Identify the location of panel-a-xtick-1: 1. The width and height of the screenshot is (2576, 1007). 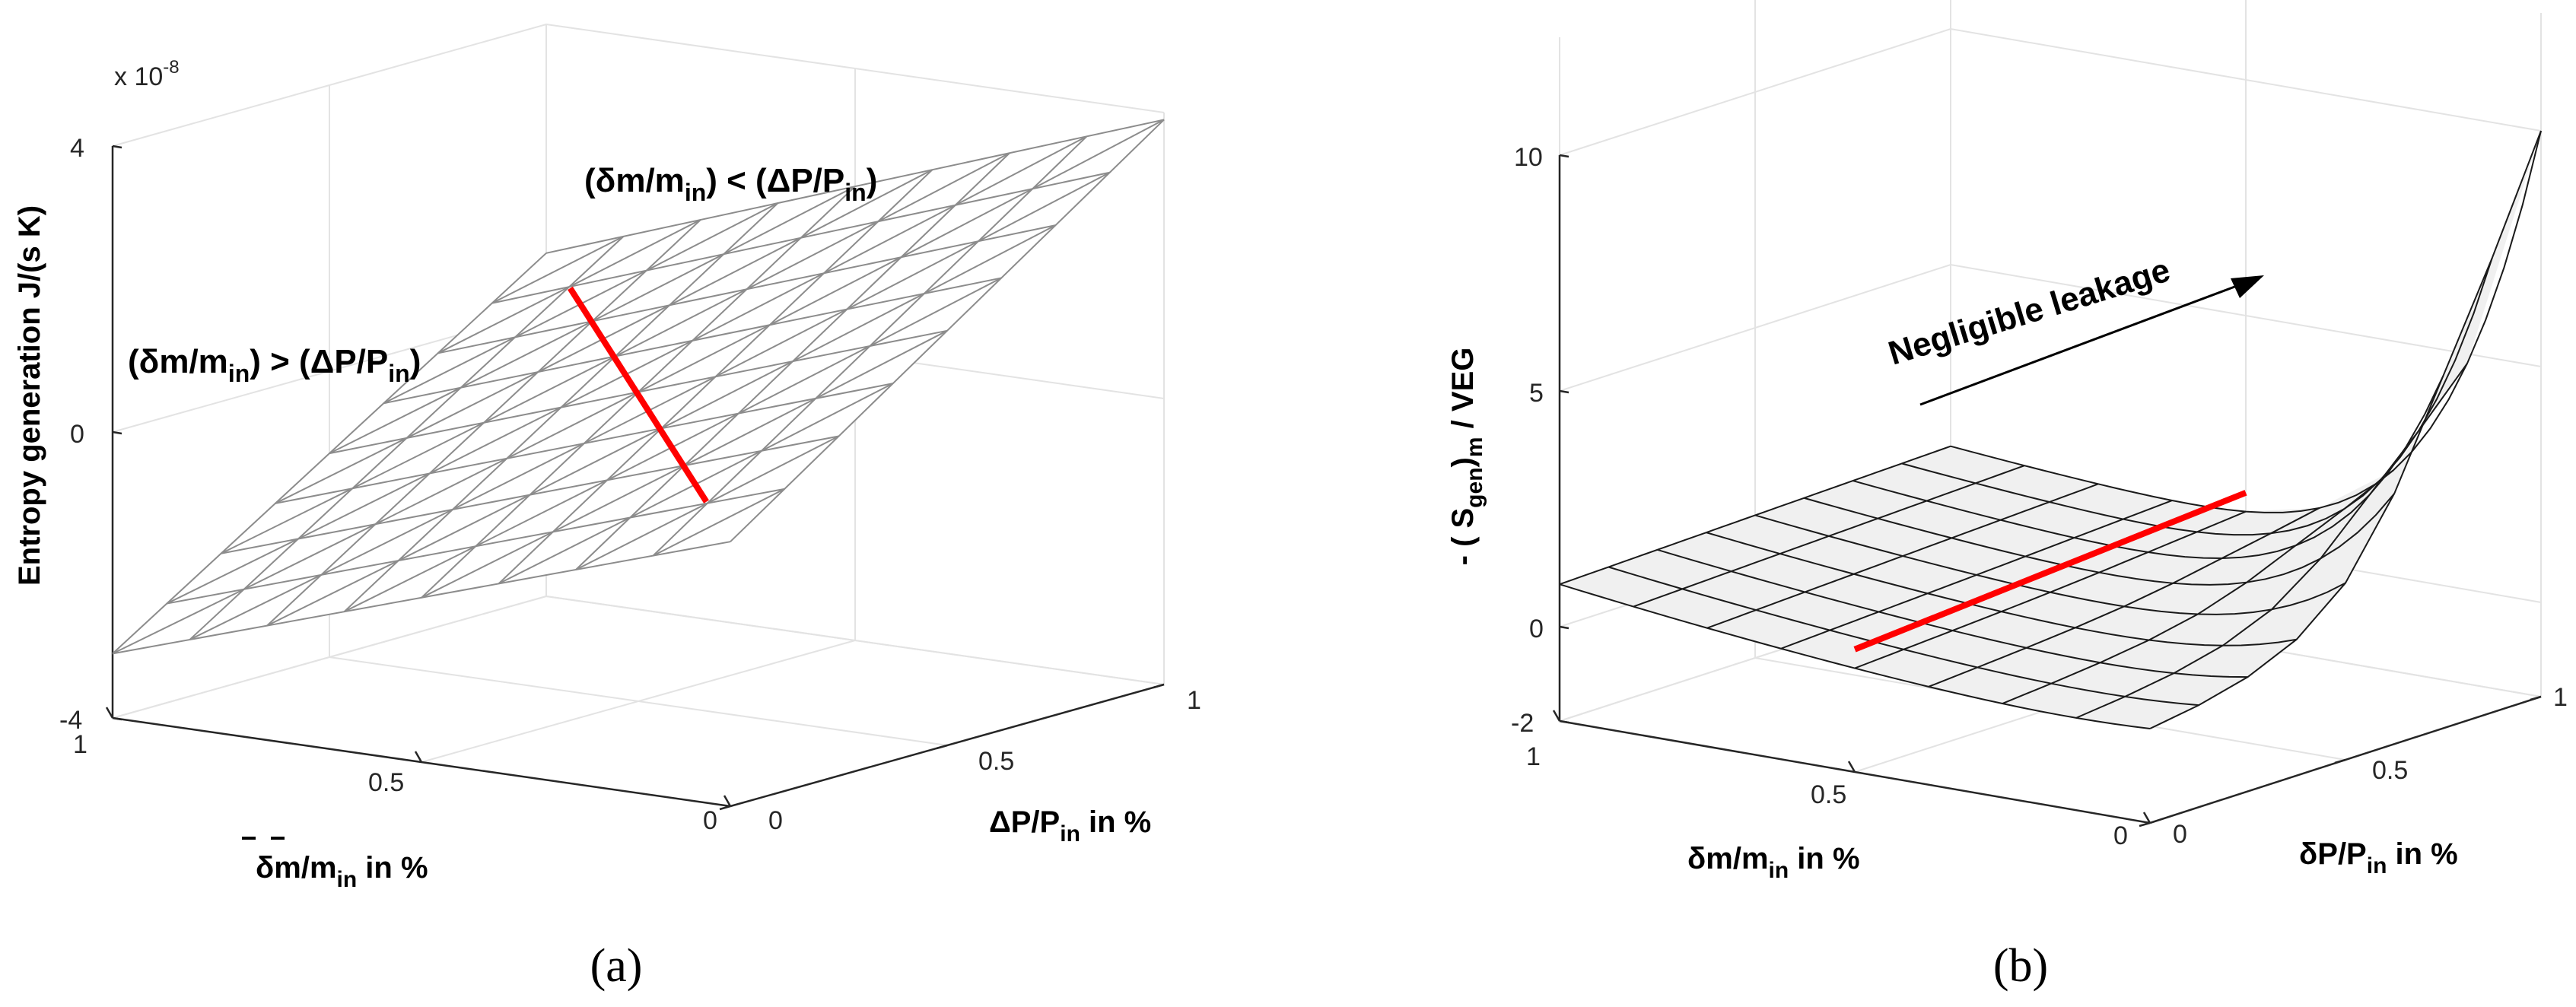
(80, 744).